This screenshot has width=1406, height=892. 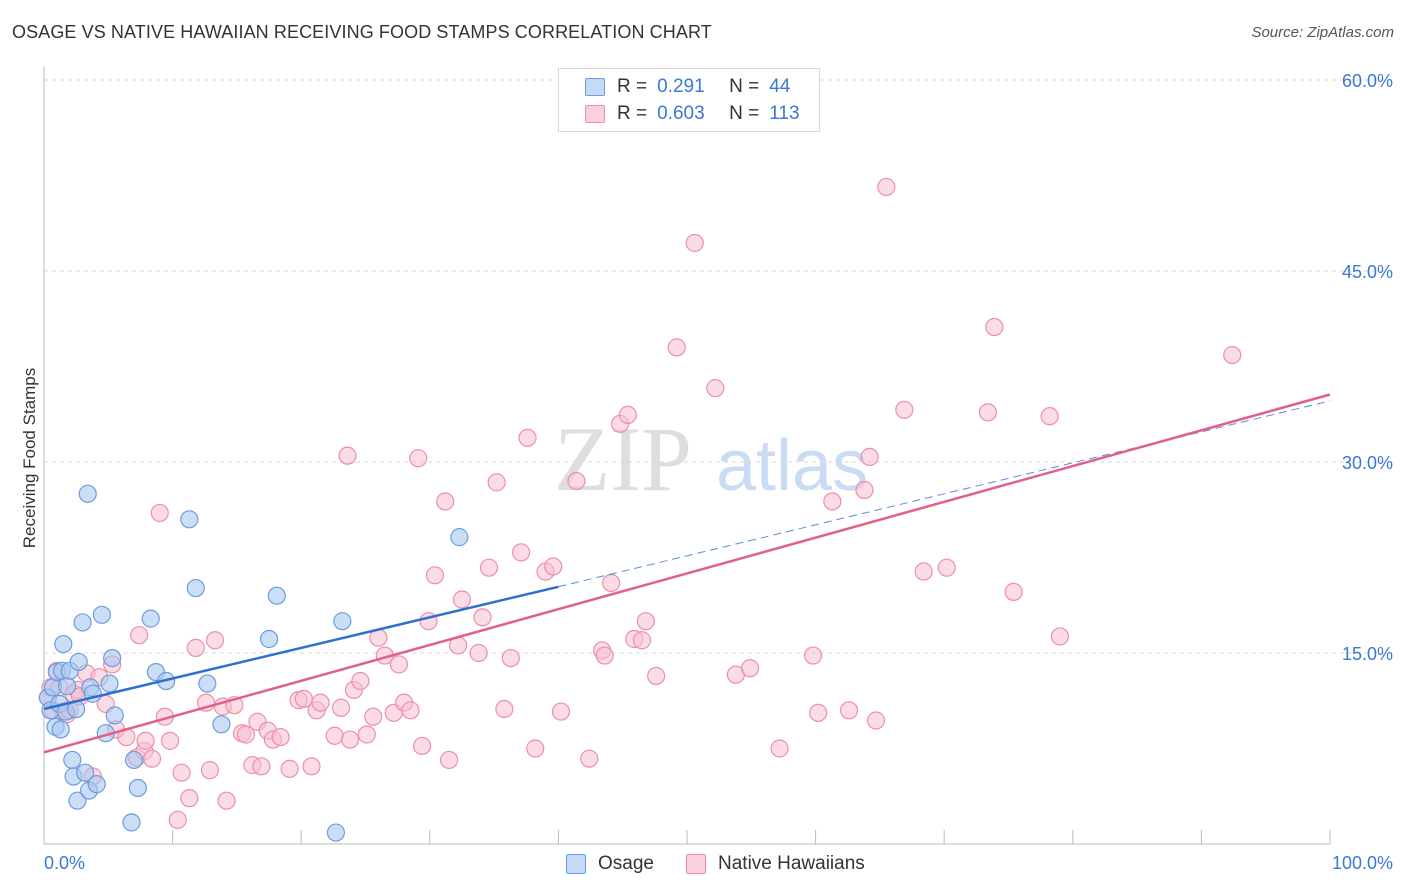 I want to click on y-tick-label: 30.0%, so click(x=1367, y=463).